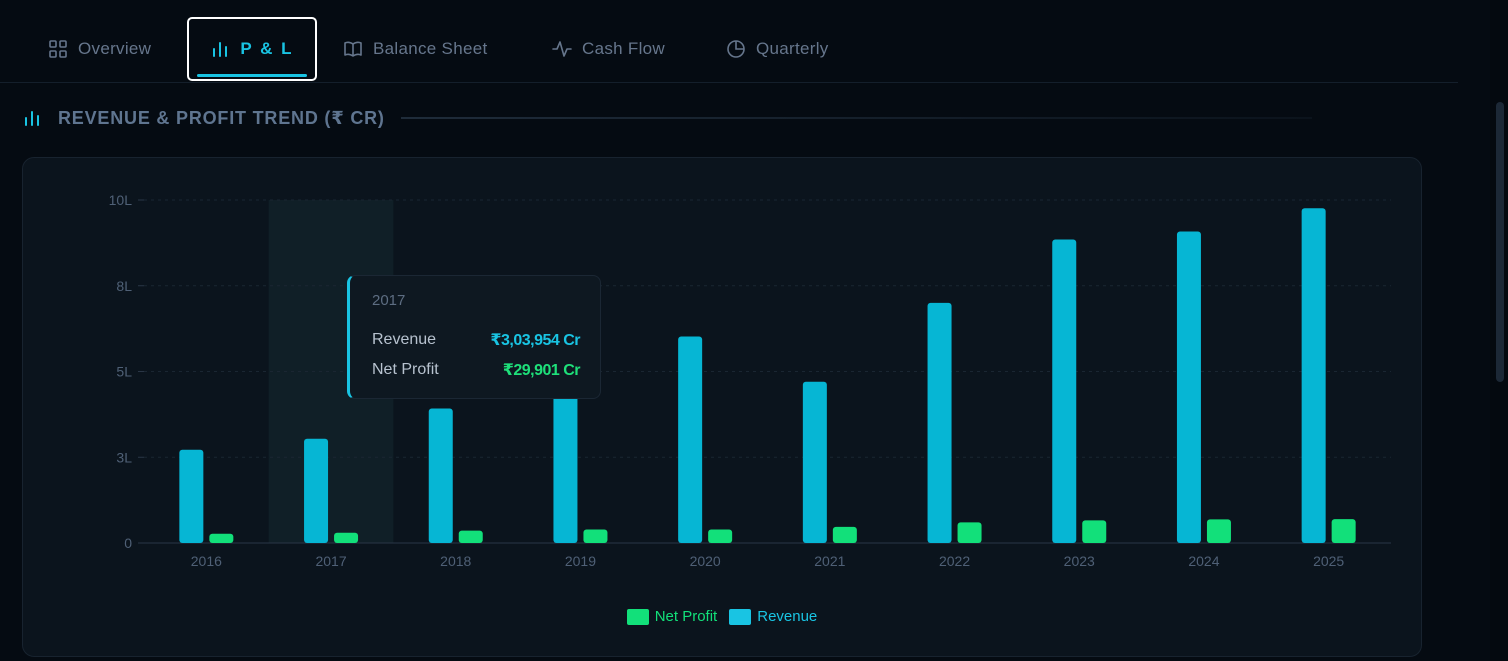 The height and width of the screenshot is (661, 1508). Describe the element at coordinates (404, 339) in the screenshot. I see `tooltip-revenue-label: Revenue` at that location.